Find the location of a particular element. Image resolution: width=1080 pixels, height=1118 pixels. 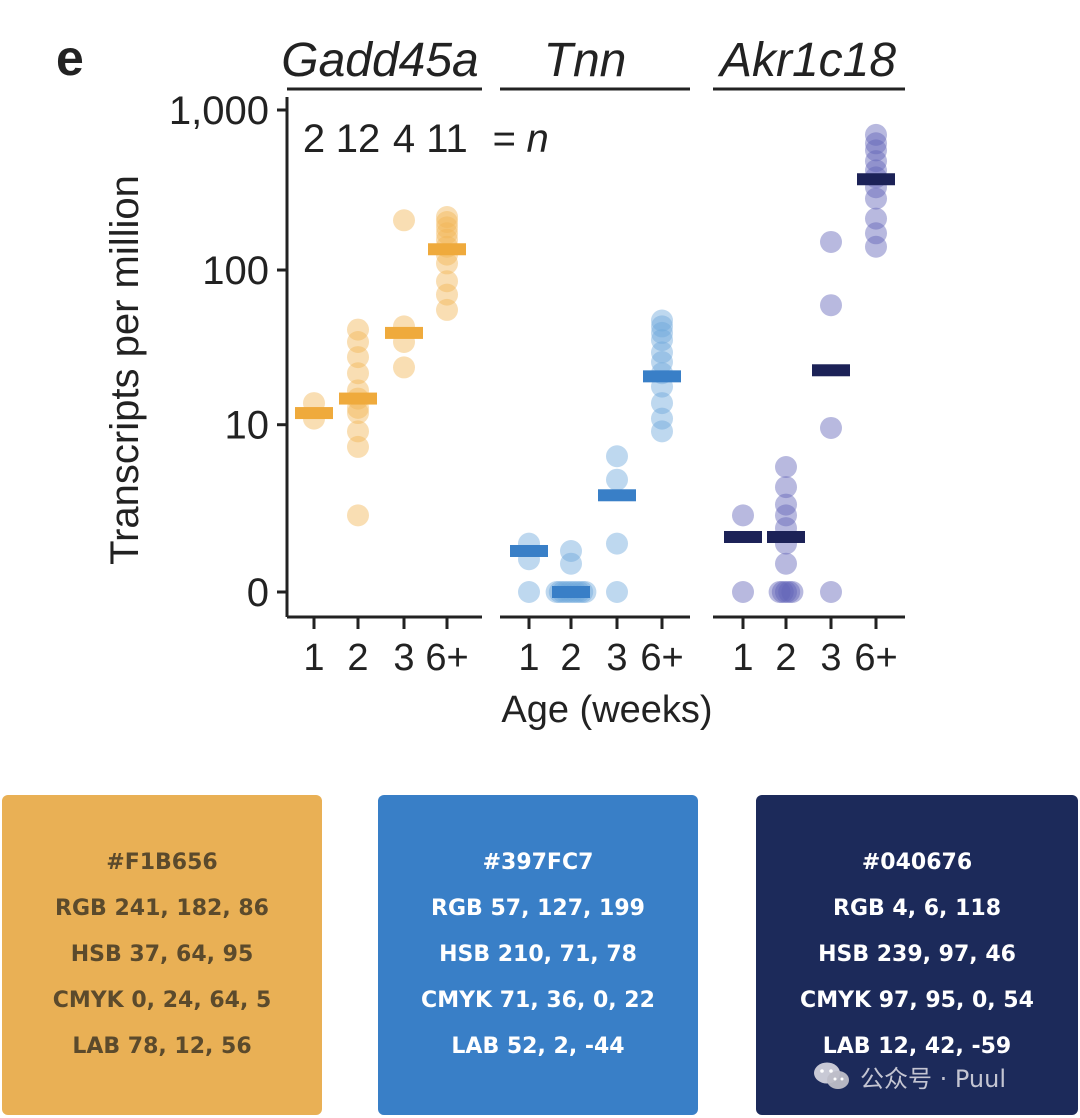

y-axis-label: Transcripts per million is located at coordinates (125, 370).